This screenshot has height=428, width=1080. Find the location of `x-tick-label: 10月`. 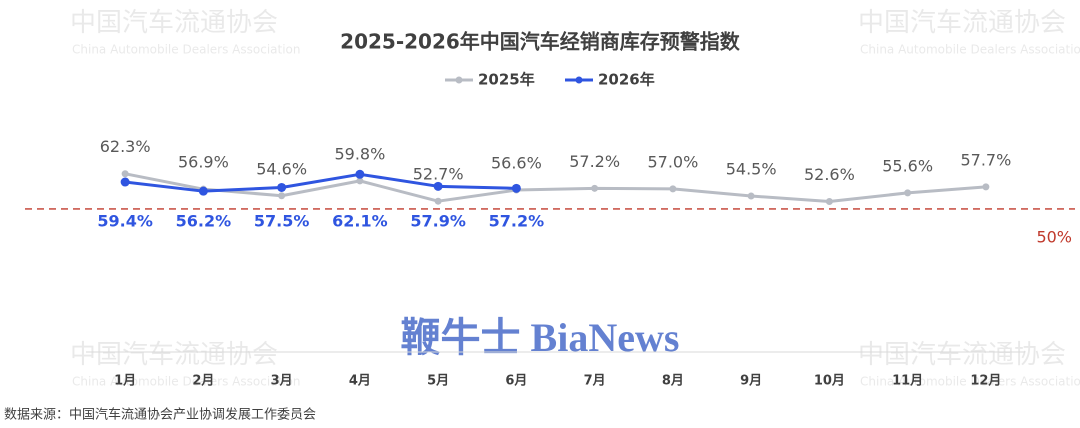

x-tick-label: 10月 is located at coordinates (829, 381).